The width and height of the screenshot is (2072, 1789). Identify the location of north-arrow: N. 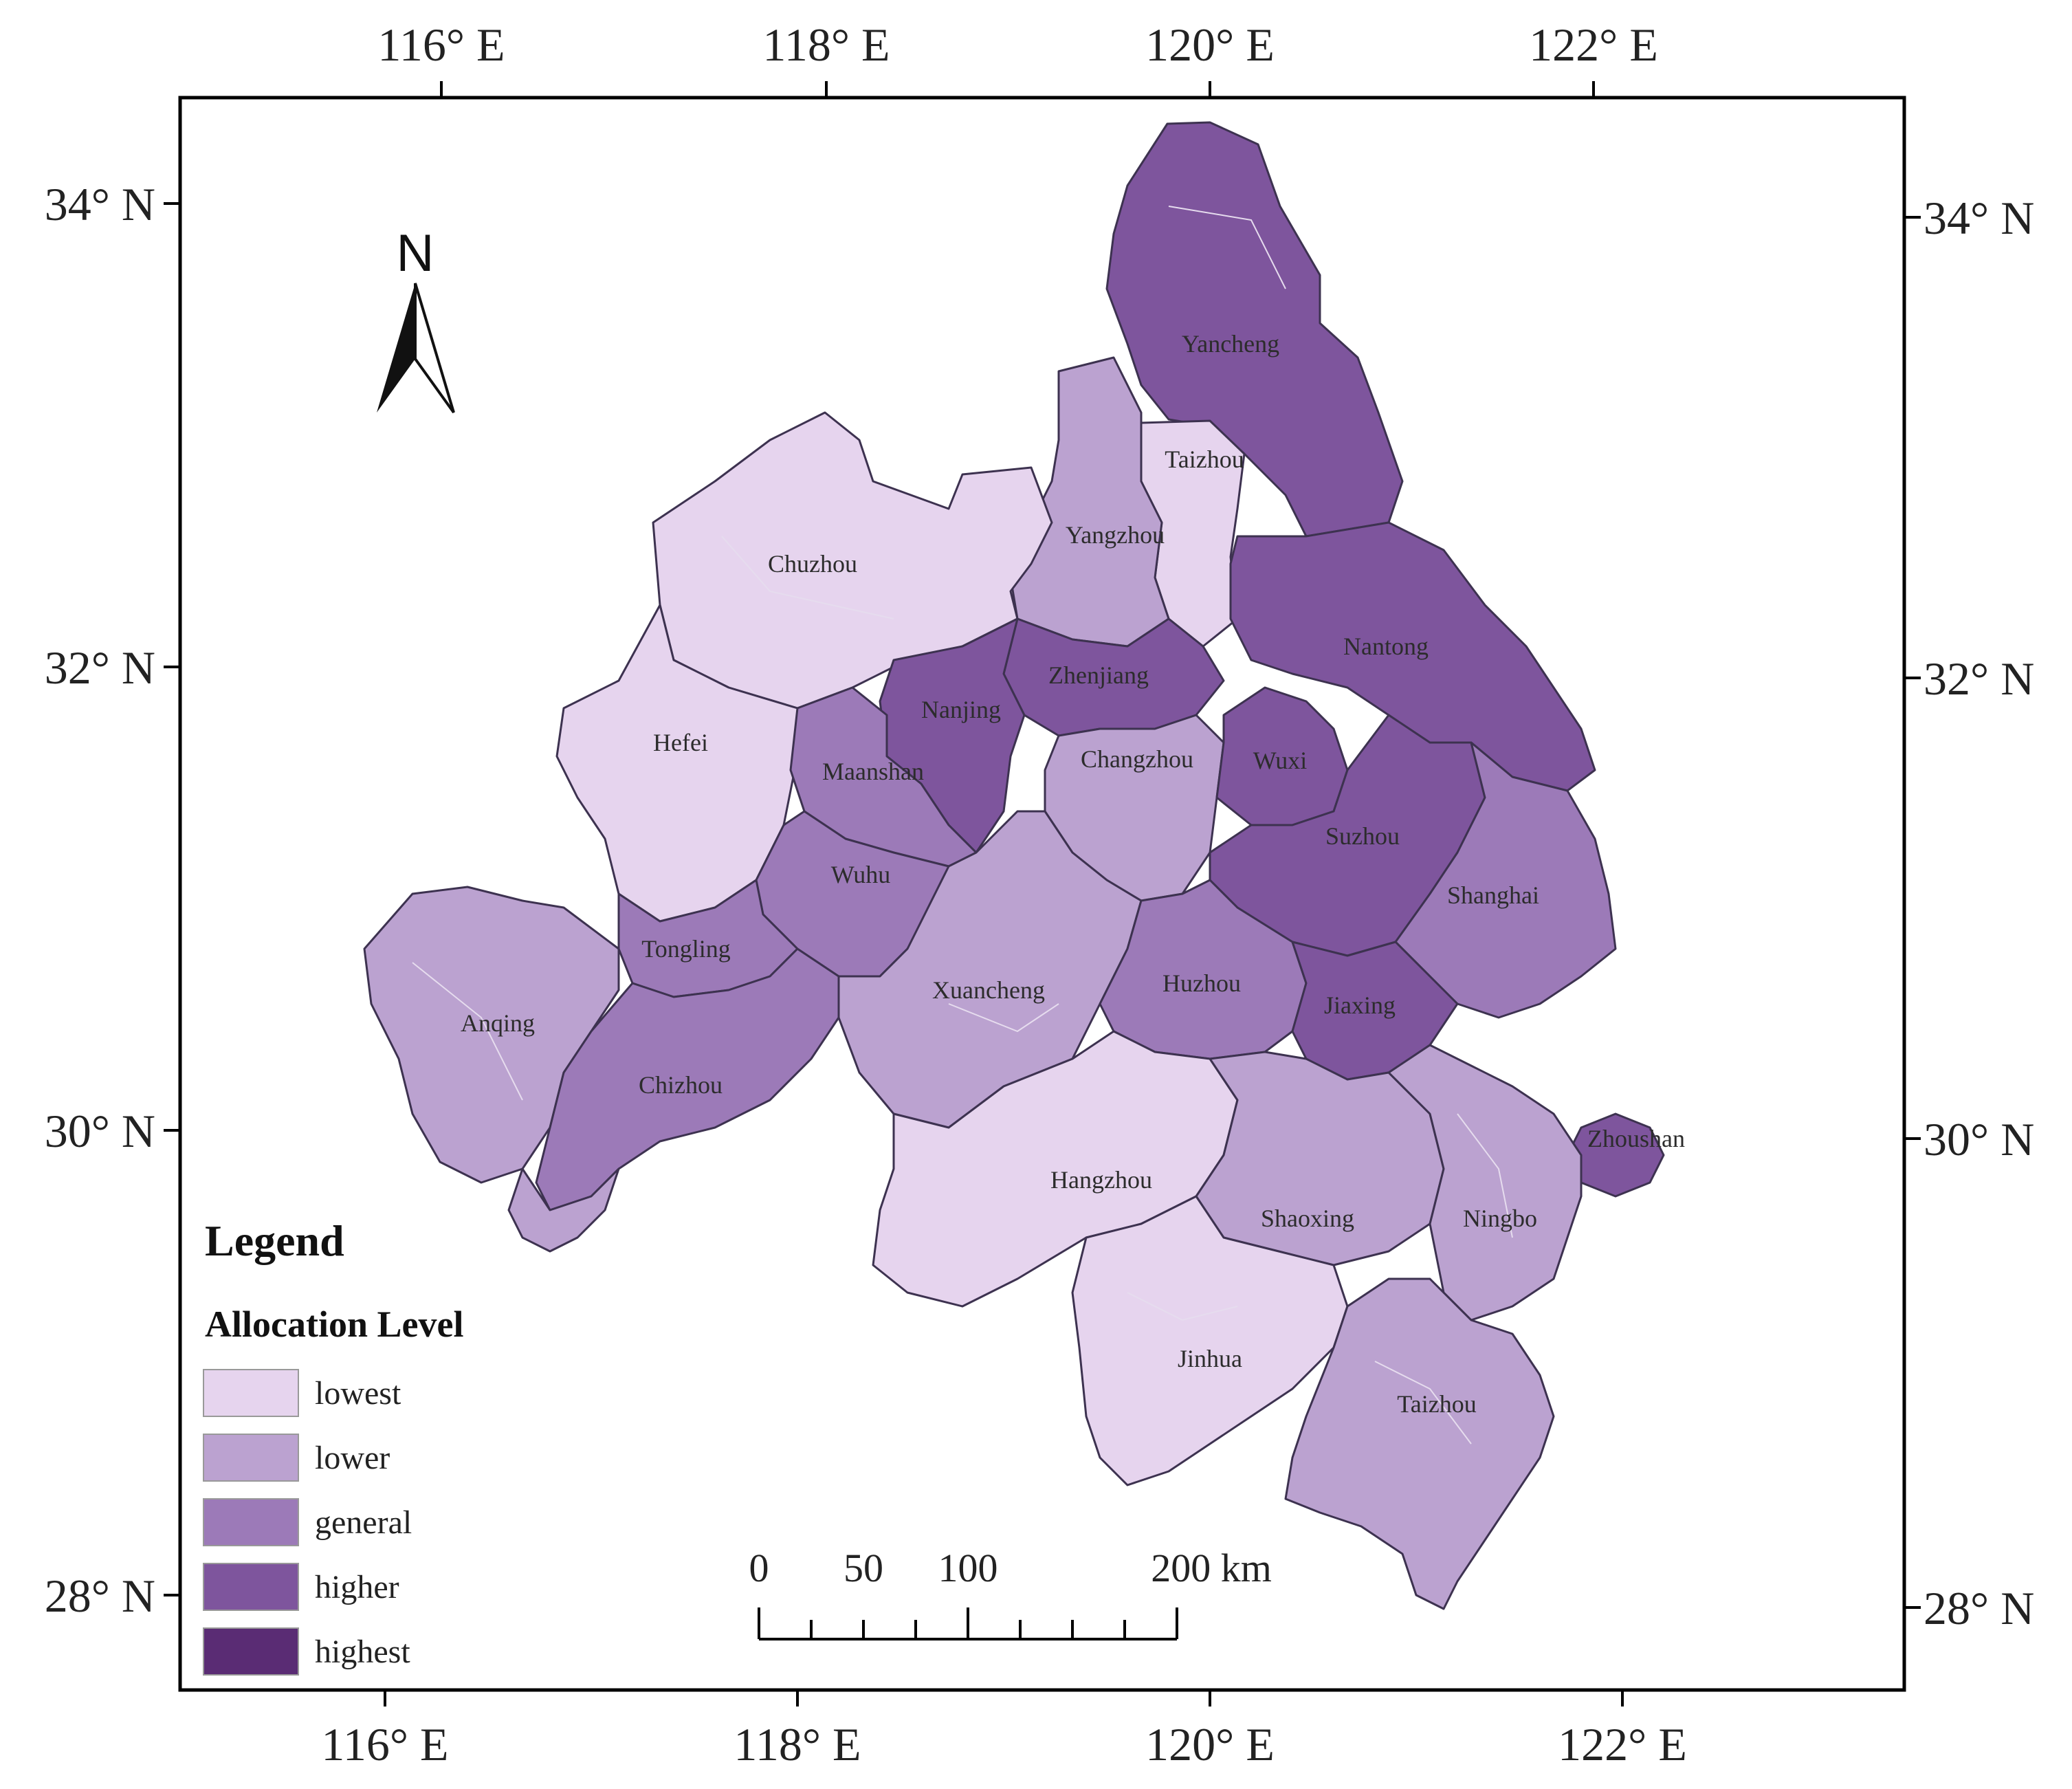
(416, 319).